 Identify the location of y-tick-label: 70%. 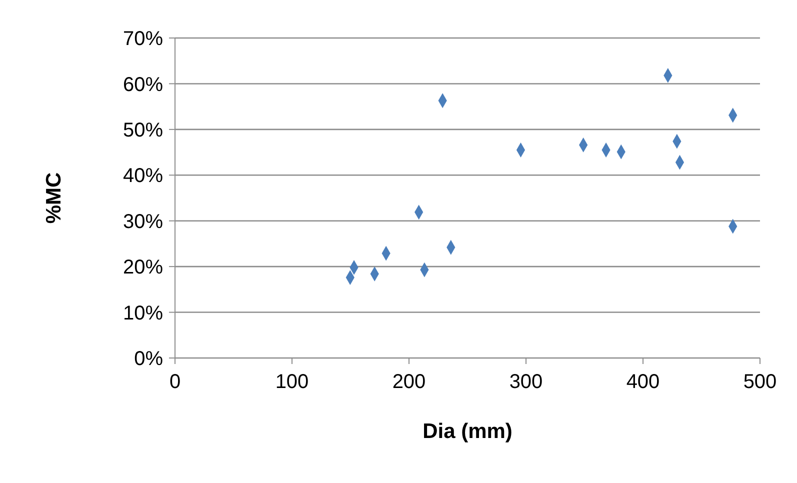
(143, 39).